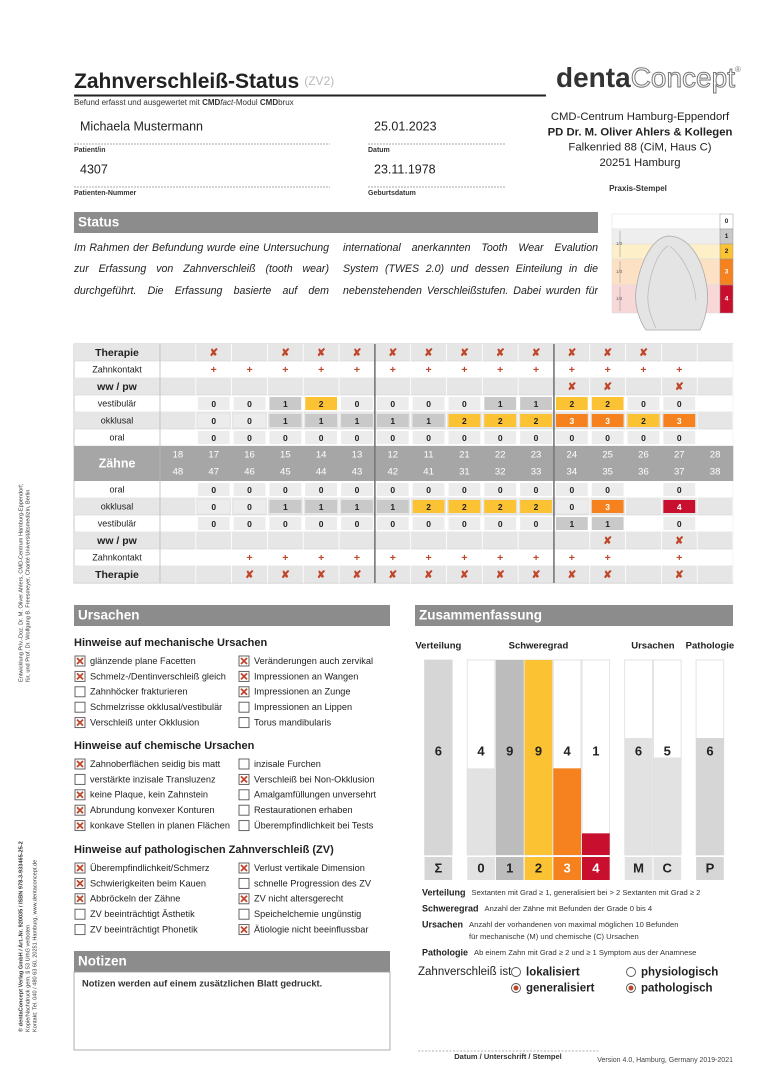 This screenshot has height=1089, width=770. I want to click on cause-item: verstärkte inzisale Transluzenz, so click(153, 779).